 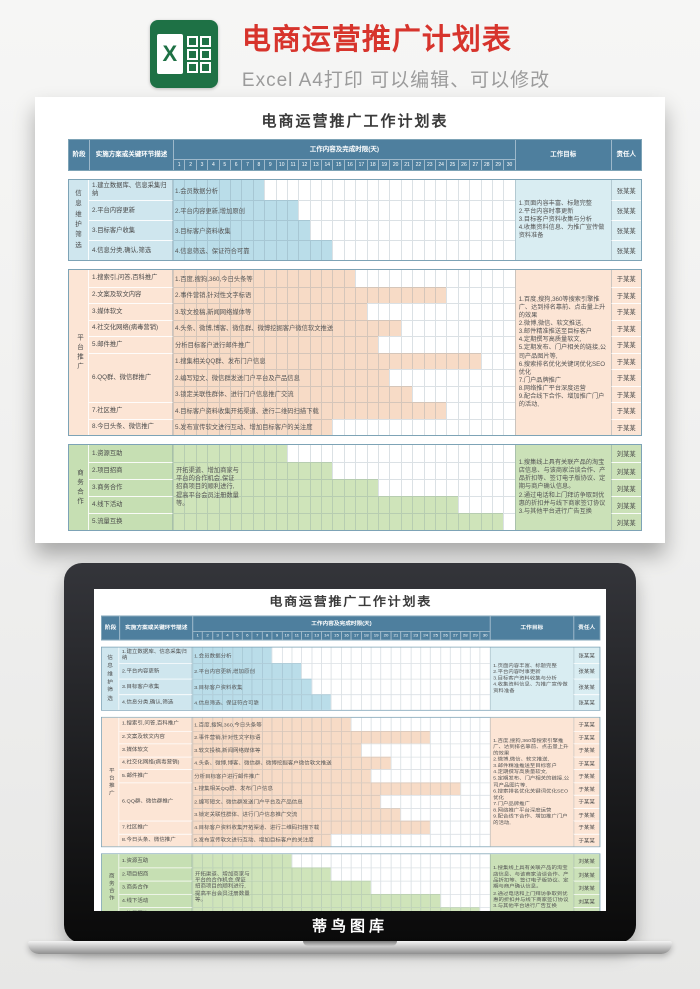 What do you see at coordinates (156, 861) in the screenshot?
I see `desc-cell: 1.资源互助` at bounding box center [156, 861].